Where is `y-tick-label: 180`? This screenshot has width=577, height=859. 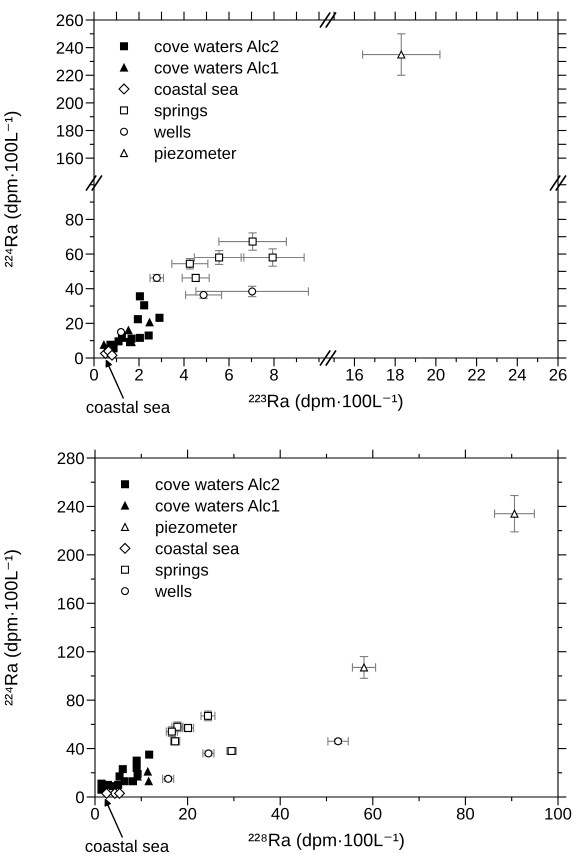
y-tick-label: 180 is located at coordinates (70, 130).